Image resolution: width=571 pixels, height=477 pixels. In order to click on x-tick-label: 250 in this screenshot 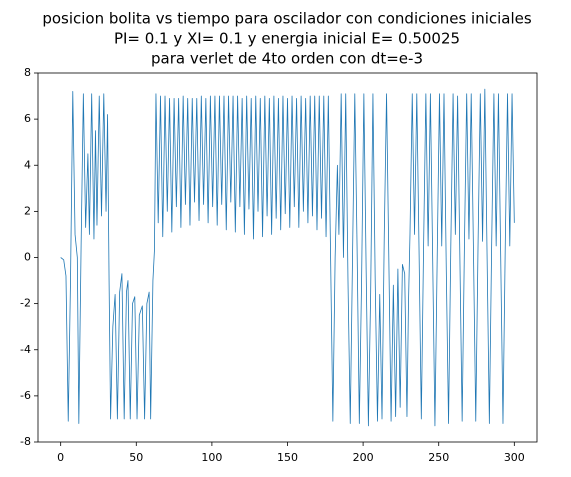, I will do `click(438, 457)`.